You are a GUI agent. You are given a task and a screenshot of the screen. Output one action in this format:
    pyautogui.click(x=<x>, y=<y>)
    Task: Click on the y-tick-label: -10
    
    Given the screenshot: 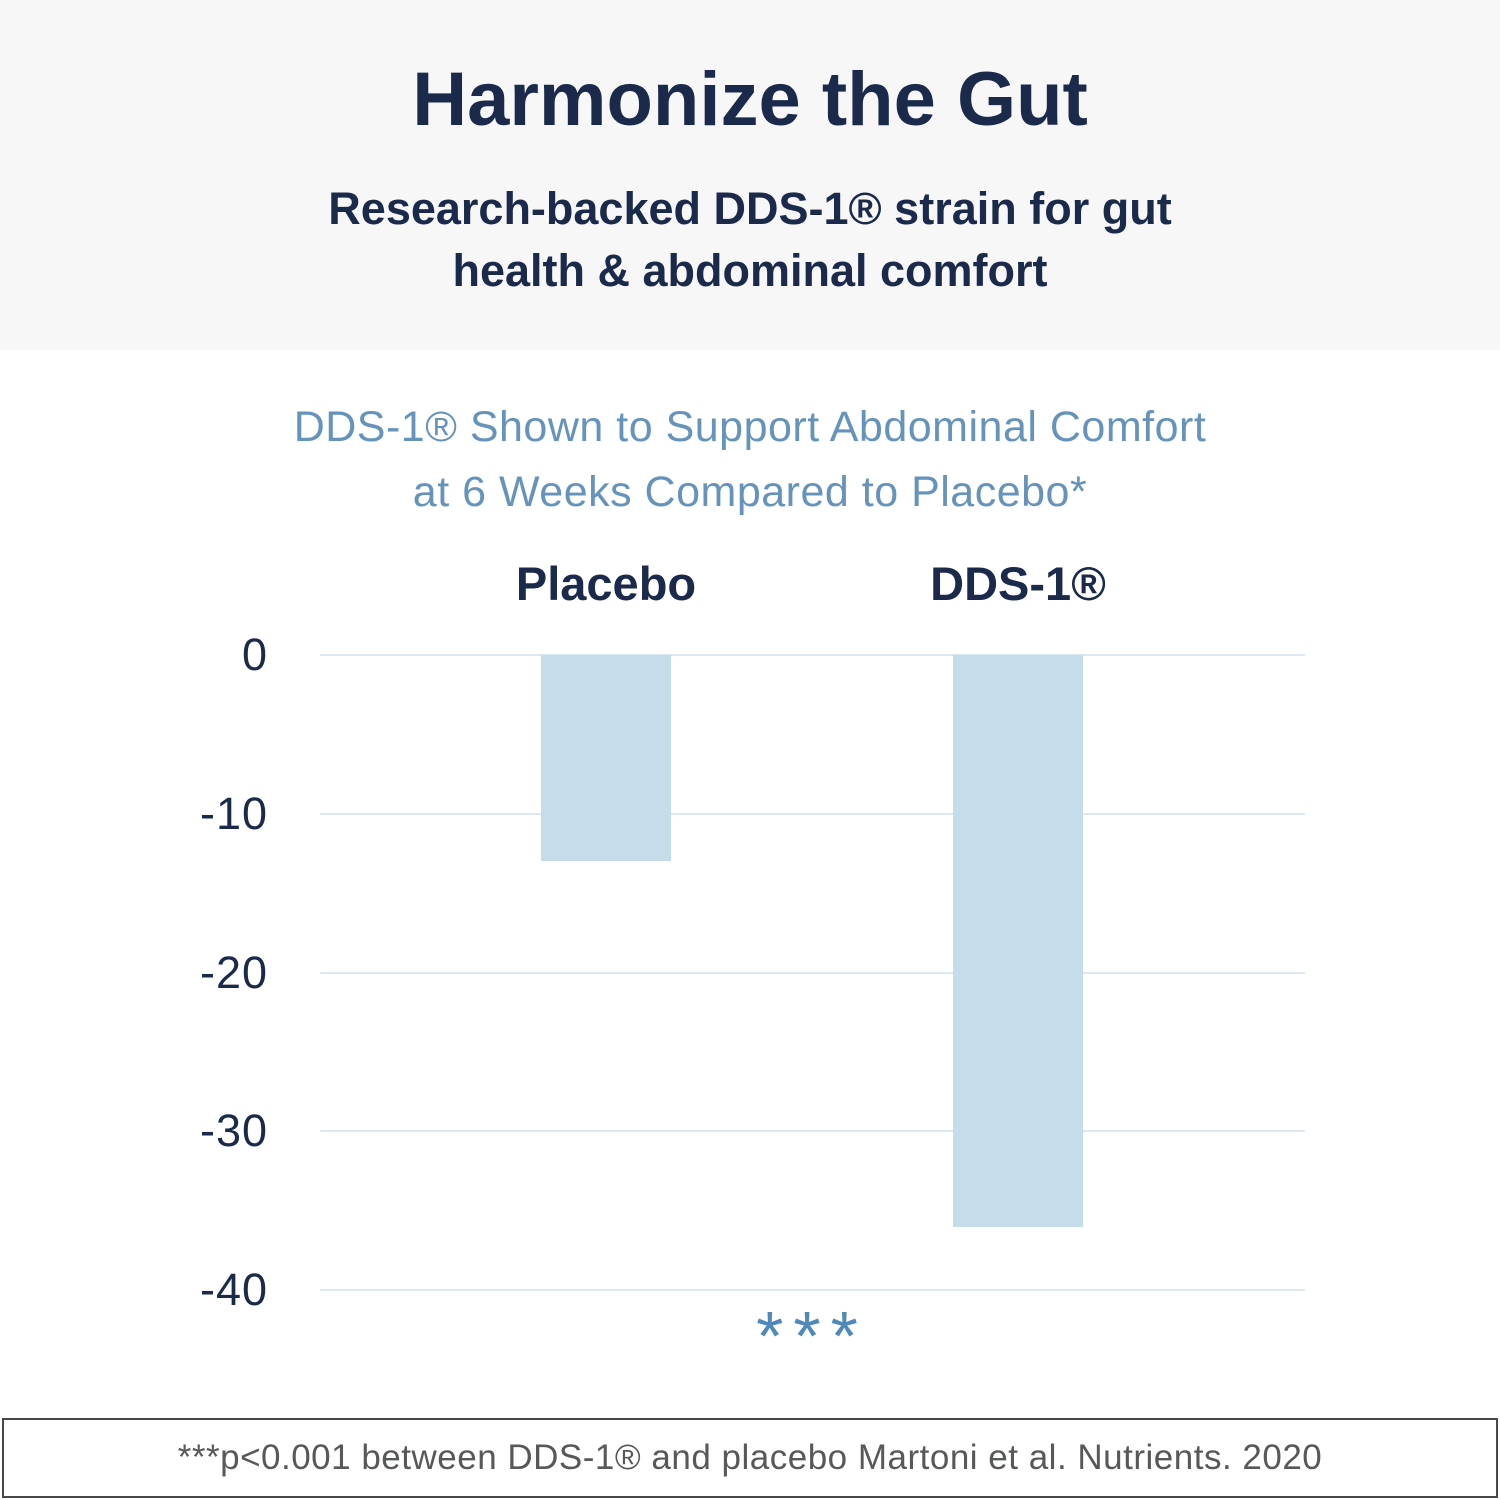 What is the action you would take?
    pyautogui.click(x=233, y=813)
    